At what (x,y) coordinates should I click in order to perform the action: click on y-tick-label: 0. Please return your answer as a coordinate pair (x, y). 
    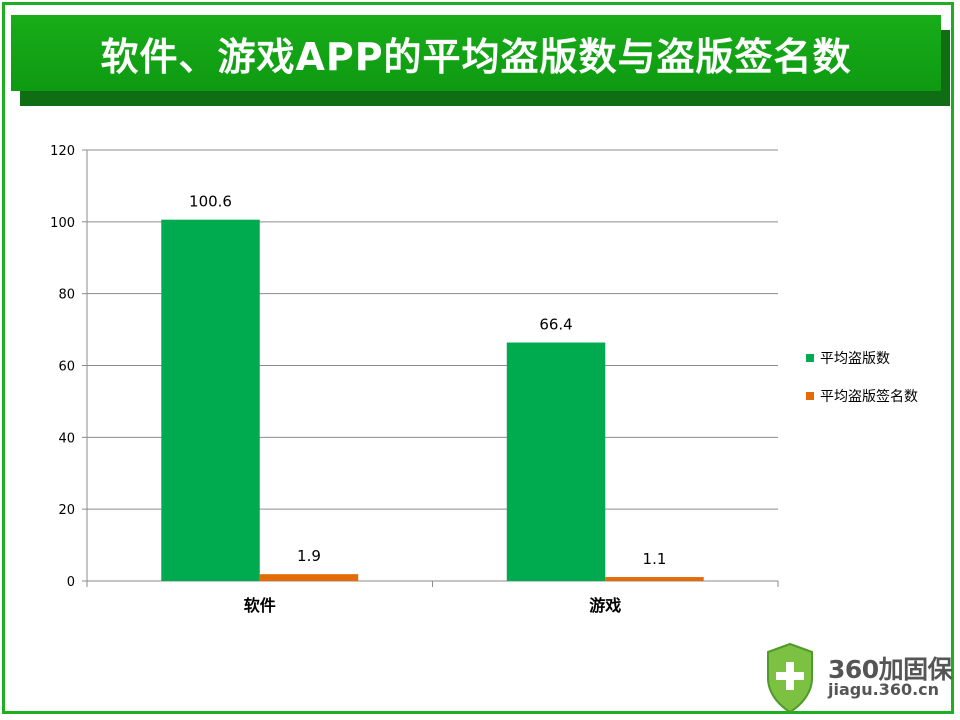
    Looking at the image, I should click on (71, 582).